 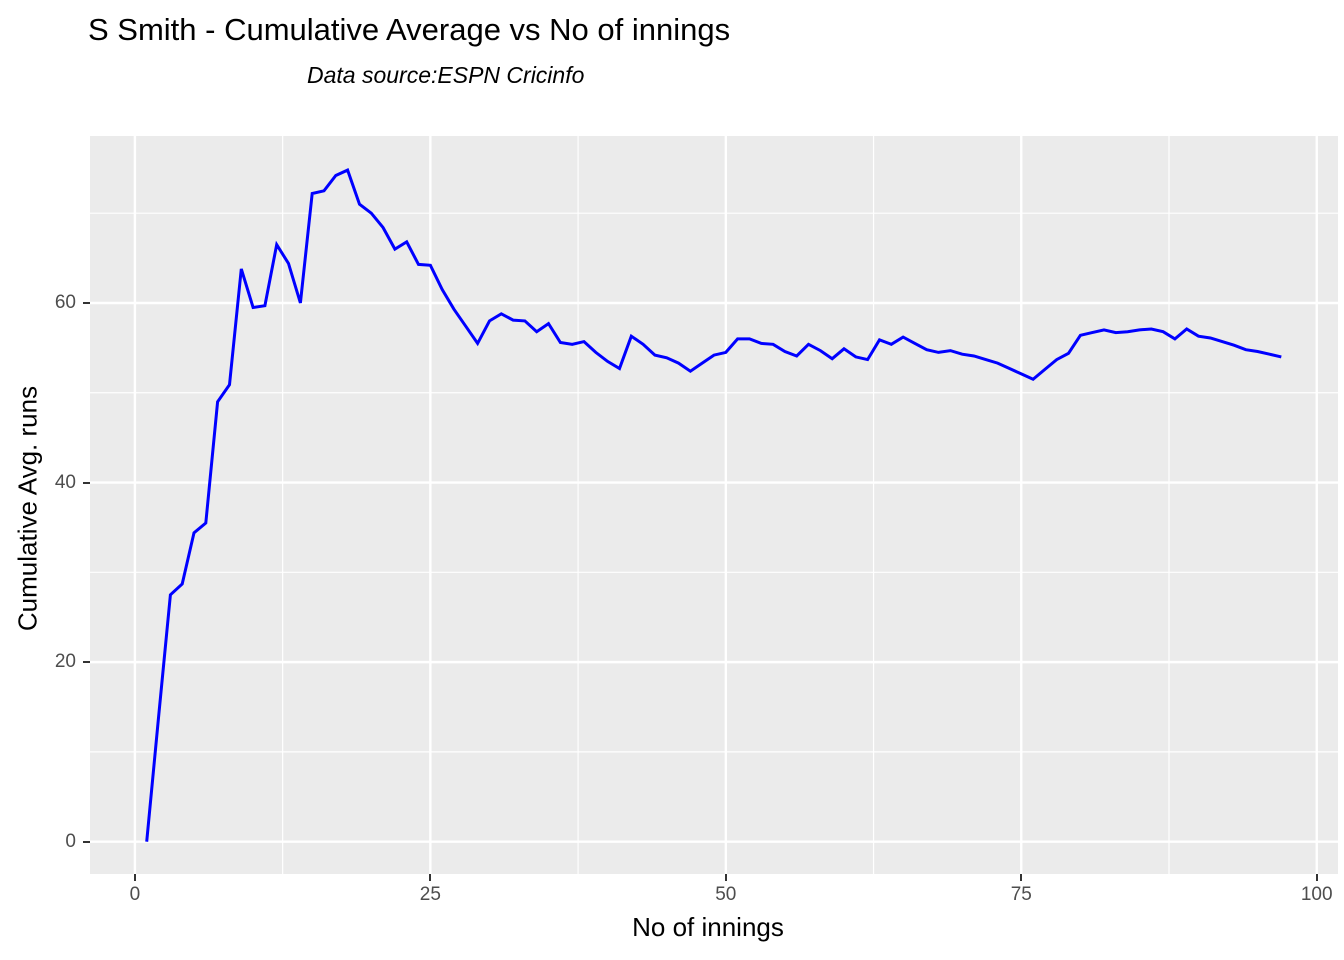 What do you see at coordinates (726, 894) in the screenshot?
I see `x-axis-tick-label: 50` at bounding box center [726, 894].